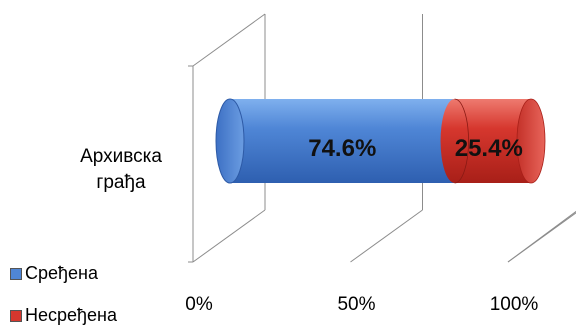 Image resolution: width=576 pixels, height=331 pixels. I want to click on axis-side-wall-top, so click(229, 40).